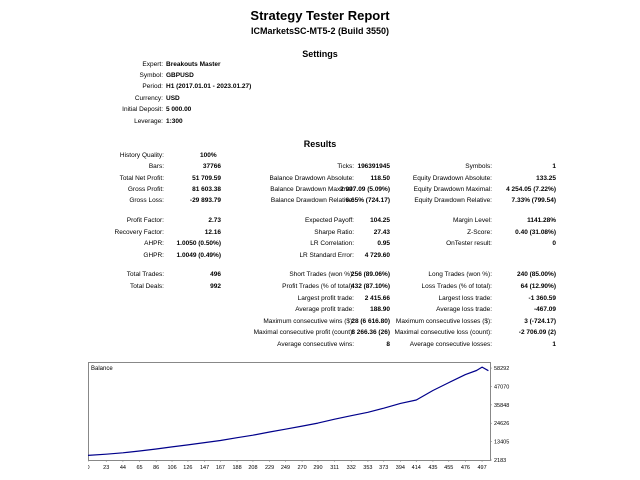 The height and width of the screenshot is (480, 640). Describe the element at coordinates (142, 109) in the screenshot. I see `settings-label: Initial Deposit:` at that location.